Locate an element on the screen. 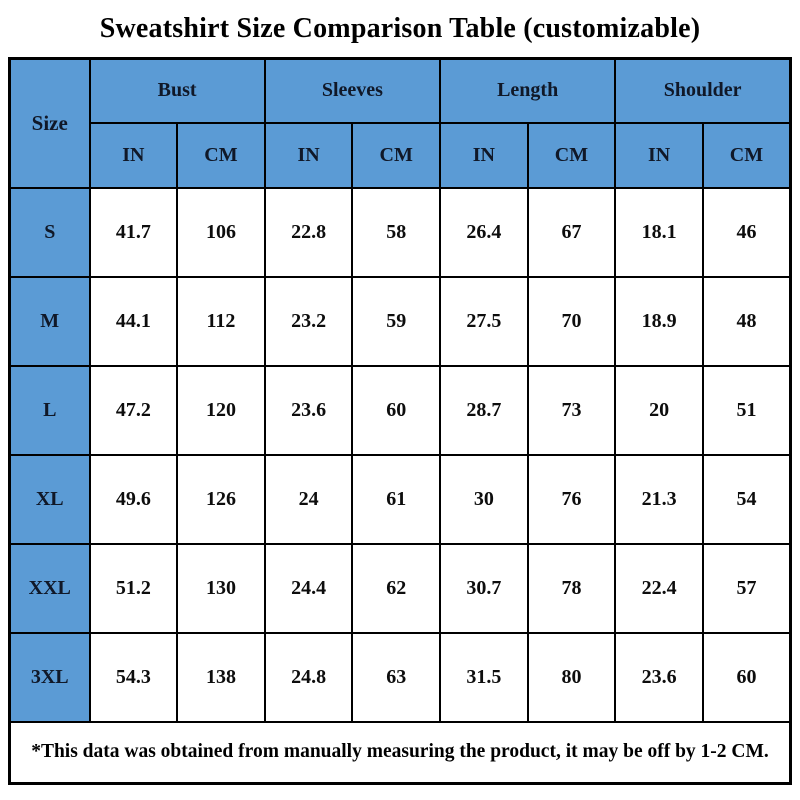 Image resolution: width=800 pixels, height=800 pixels. value-cell: 47.2 is located at coordinates (133, 410).